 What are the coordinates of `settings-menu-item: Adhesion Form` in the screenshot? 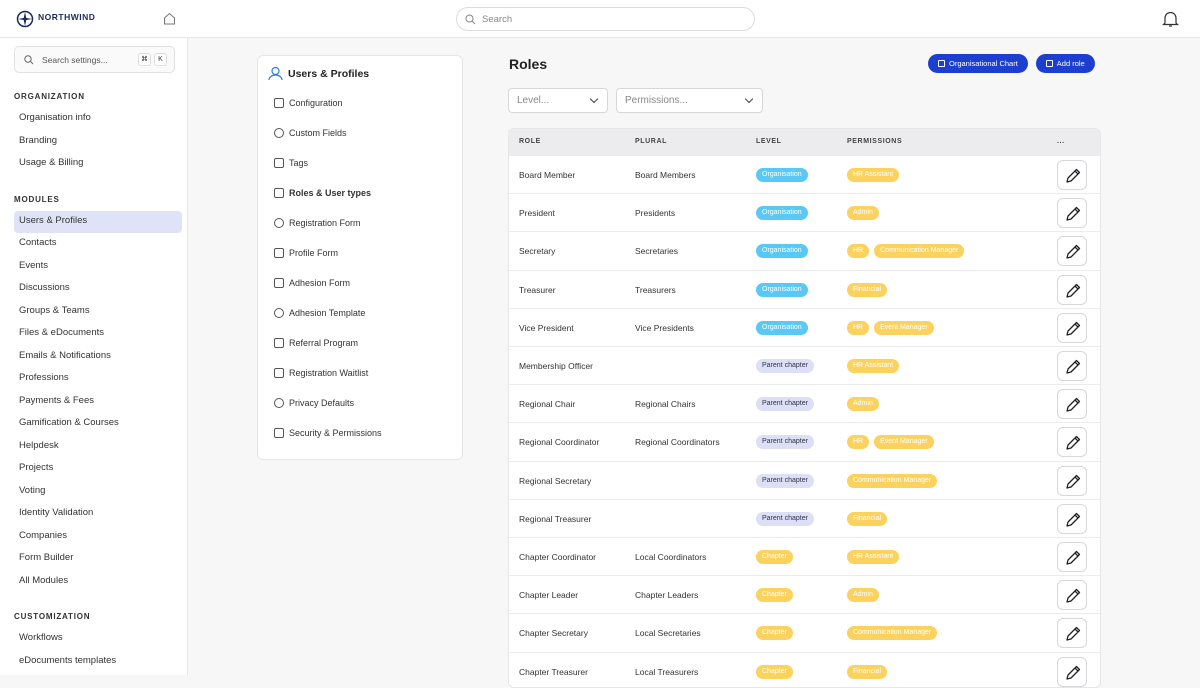 It's located at (312, 283).